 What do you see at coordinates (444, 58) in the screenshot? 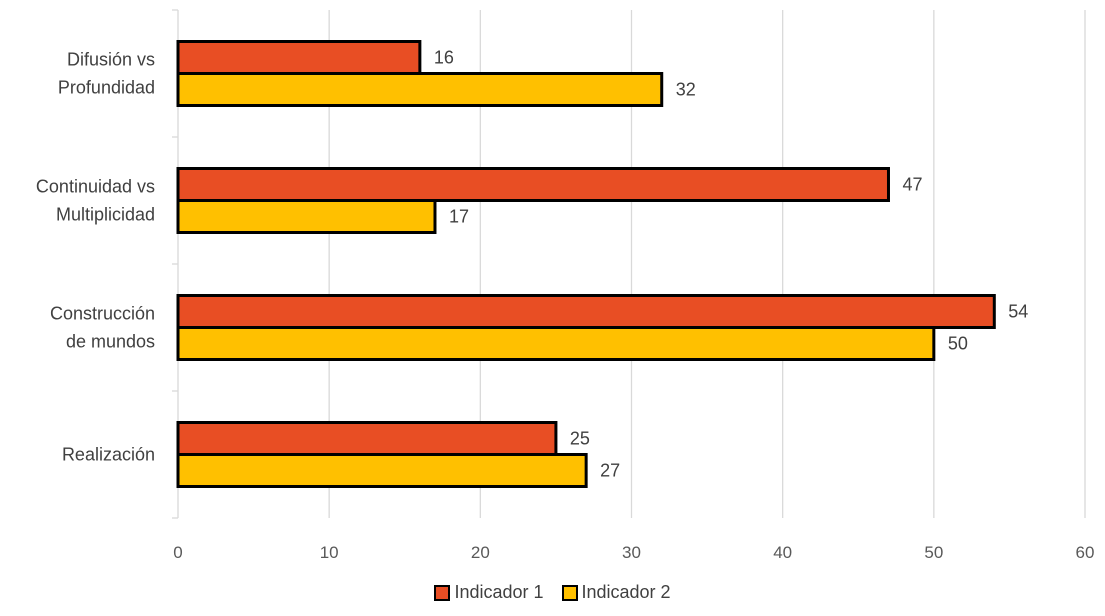
I see `data-label: 16` at bounding box center [444, 58].